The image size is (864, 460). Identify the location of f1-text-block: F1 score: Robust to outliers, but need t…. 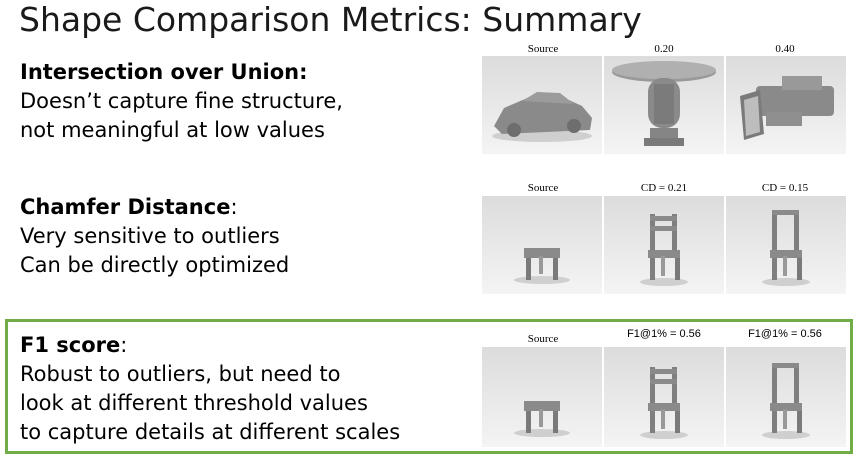
(210, 389).